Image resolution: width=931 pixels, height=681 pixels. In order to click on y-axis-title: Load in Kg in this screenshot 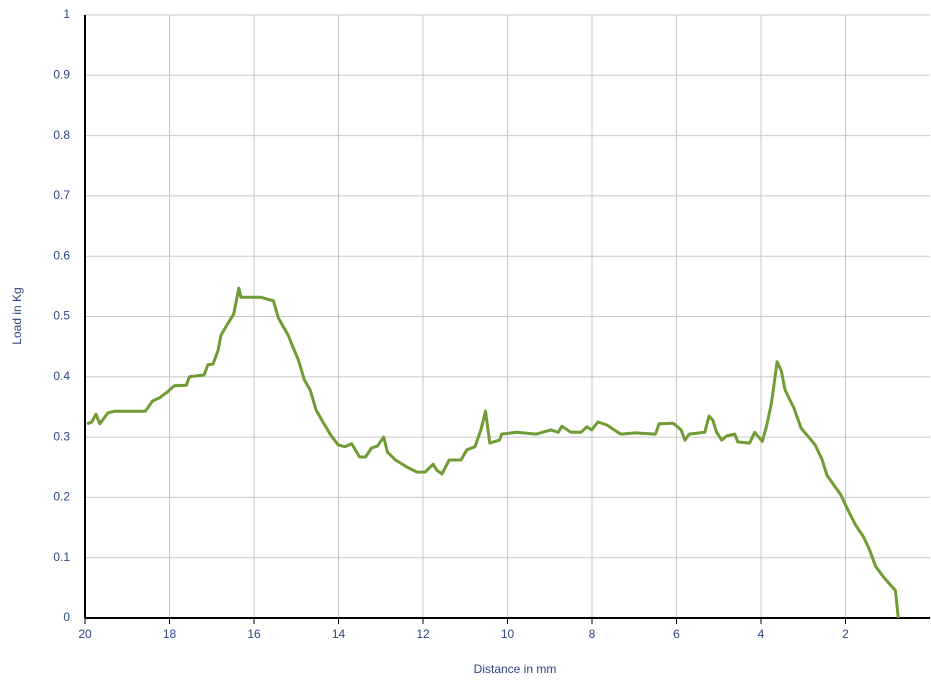, I will do `click(17, 315)`.